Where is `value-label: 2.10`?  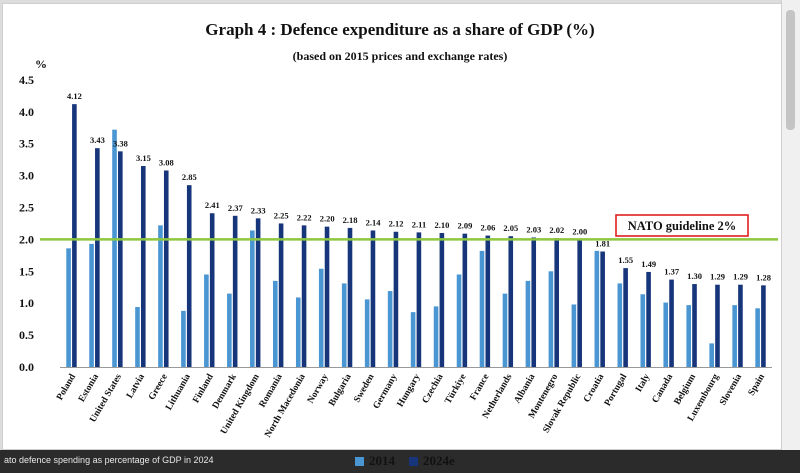 value-label: 2.10 is located at coordinates (442, 225).